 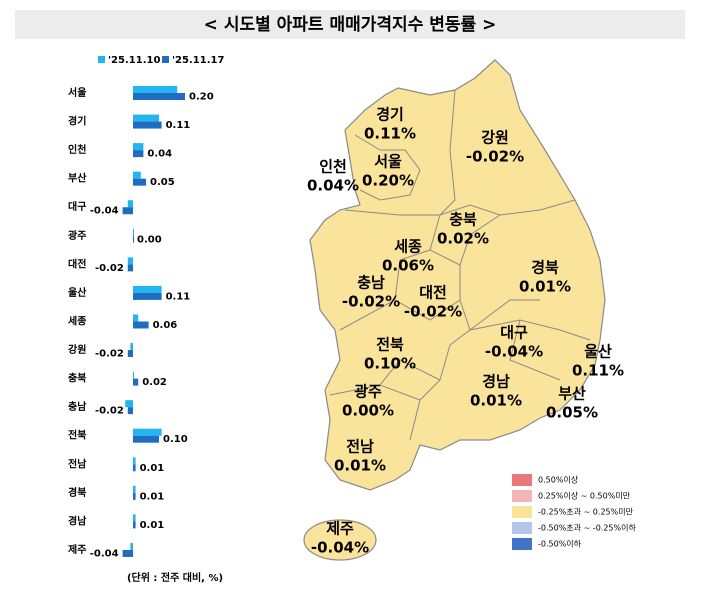 What do you see at coordinates (77, 520) in the screenshot?
I see `y-tick-label: 경남` at bounding box center [77, 520].